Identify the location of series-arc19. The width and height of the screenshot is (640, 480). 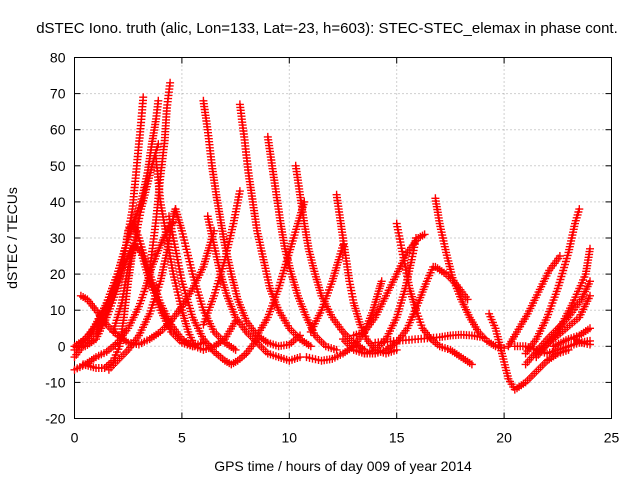
(330, 257).